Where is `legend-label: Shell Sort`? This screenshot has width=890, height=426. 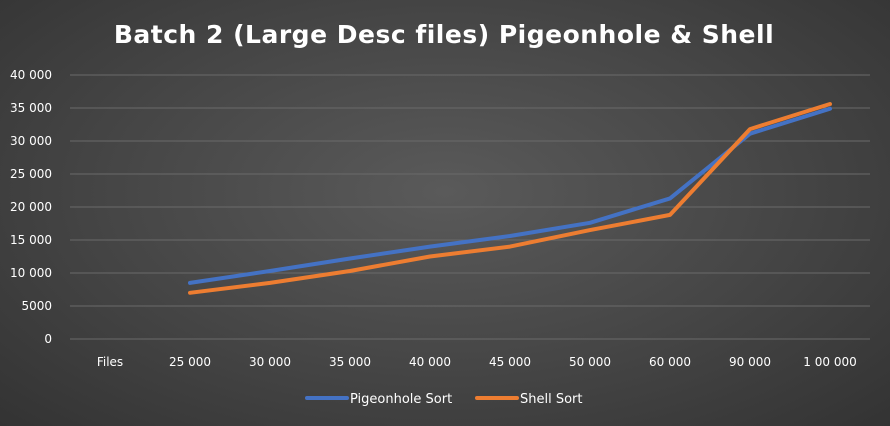
legend-label: Shell Sort is located at coordinates (551, 399).